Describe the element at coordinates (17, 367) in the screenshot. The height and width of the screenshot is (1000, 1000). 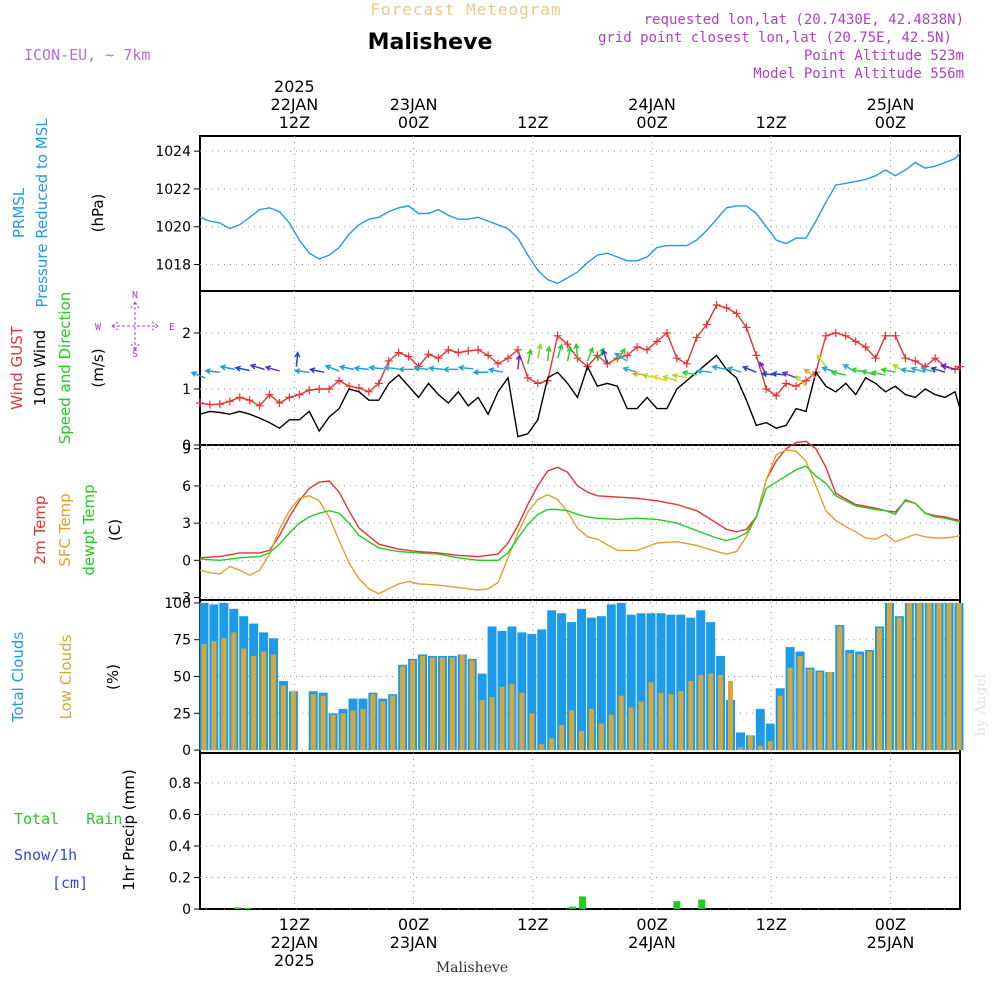
I see `wind-title-gust: Wind GUST` at that location.